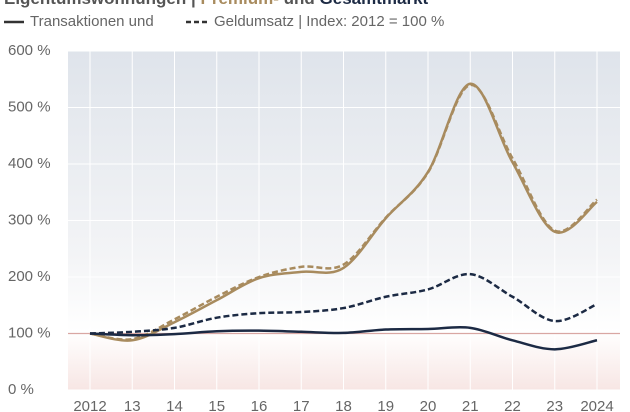 This screenshot has width=630, height=412. Describe the element at coordinates (259, 405) in the screenshot. I see `x-tick-label: 16` at that location.